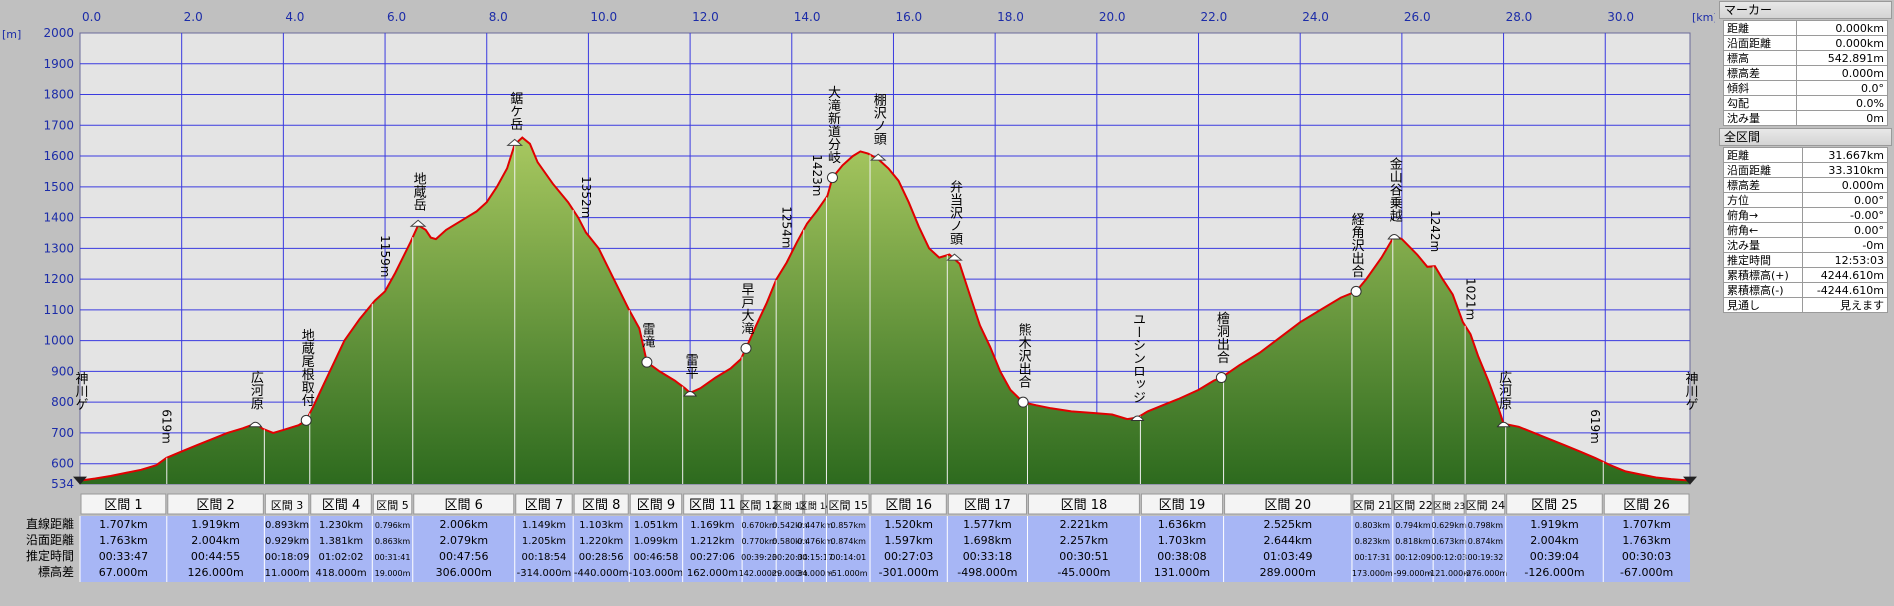  Describe the element at coordinates (1554, 572) in the screenshot. I see `segment-value: -126.000m` at that location.